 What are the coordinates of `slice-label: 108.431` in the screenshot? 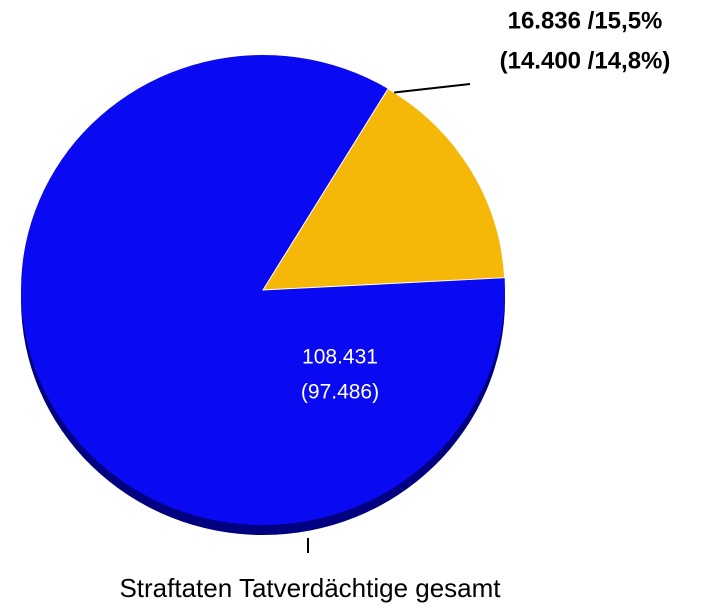 It's located at (340, 357).